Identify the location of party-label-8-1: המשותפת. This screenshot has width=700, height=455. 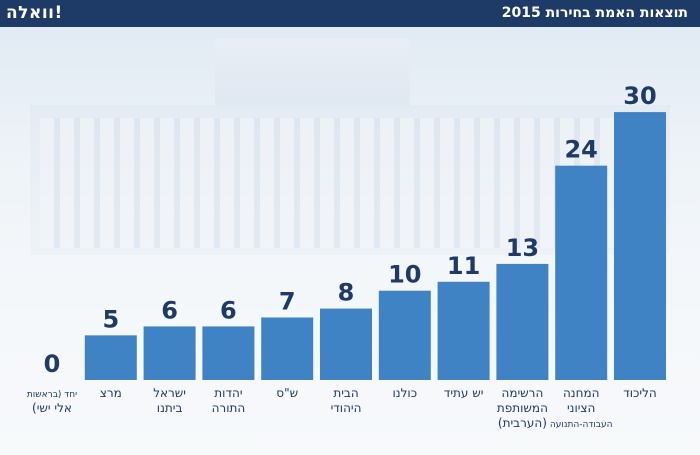
(522, 408).